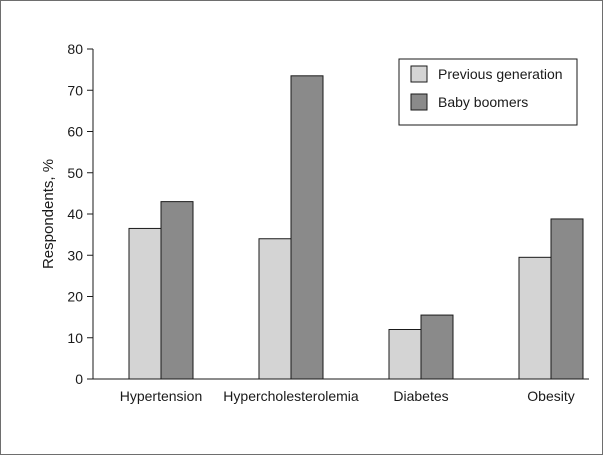 Image resolution: width=603 pixels, height=456 pixels. I want to click on legend-box, so click(488, 92).